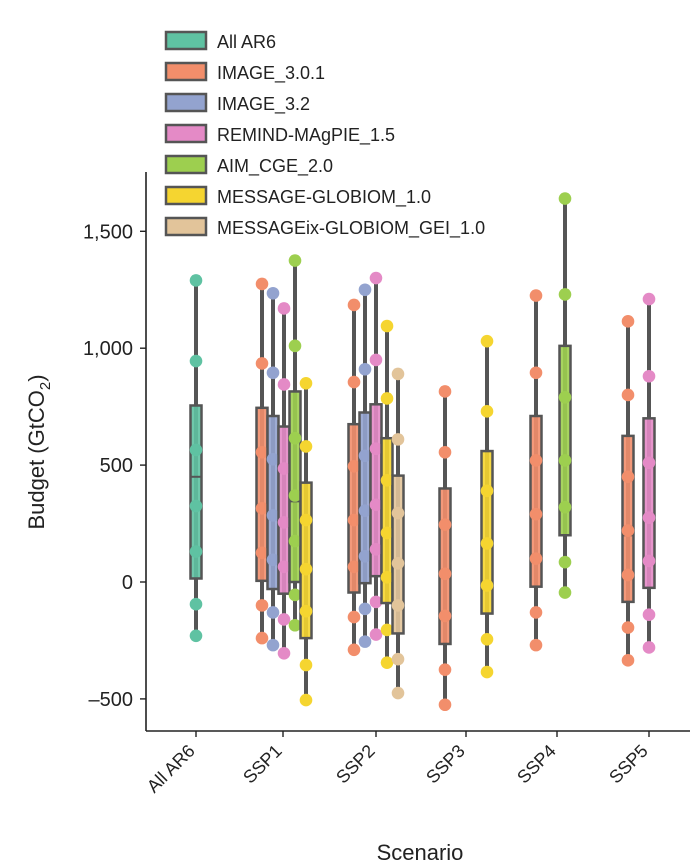  Describe the element at coordinates (127, 583) in the screenshot. I see `y-tick-label: 0` at that location.